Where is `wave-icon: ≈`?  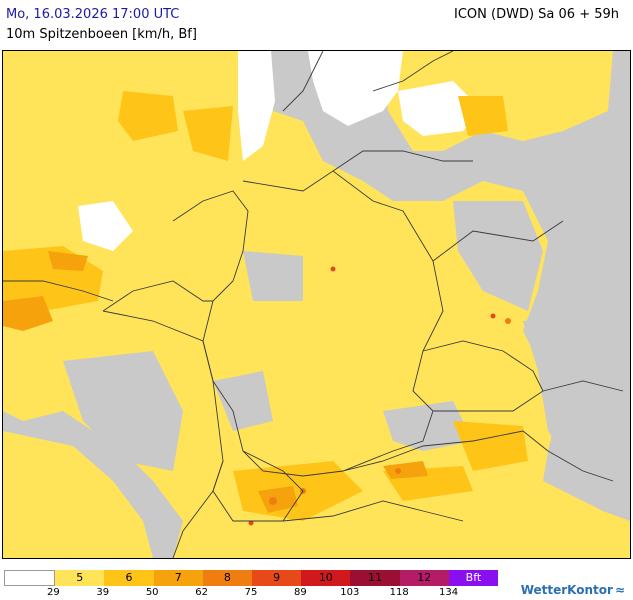
wave-icon: ≈ is located at coordinates (619, 590).